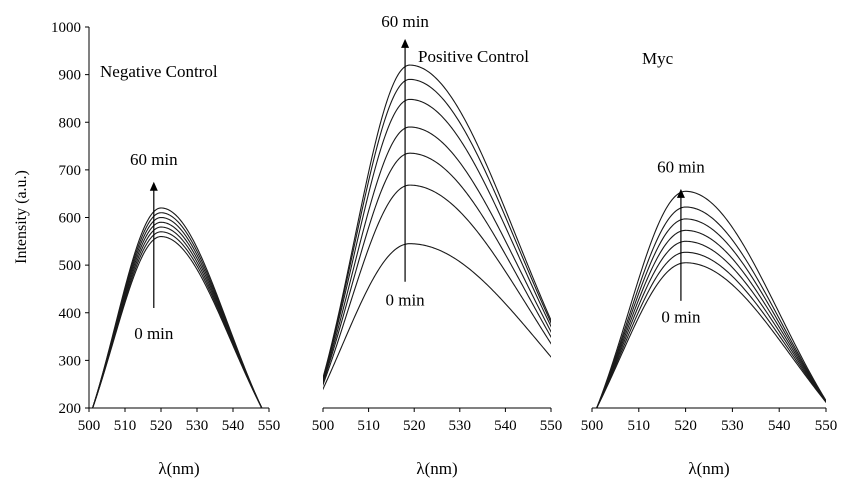 This screenshot has height=484, width=853. Describe the element at coordinates (70, 171) in the screenshot. I see `y-tick-label: 700` at that location.